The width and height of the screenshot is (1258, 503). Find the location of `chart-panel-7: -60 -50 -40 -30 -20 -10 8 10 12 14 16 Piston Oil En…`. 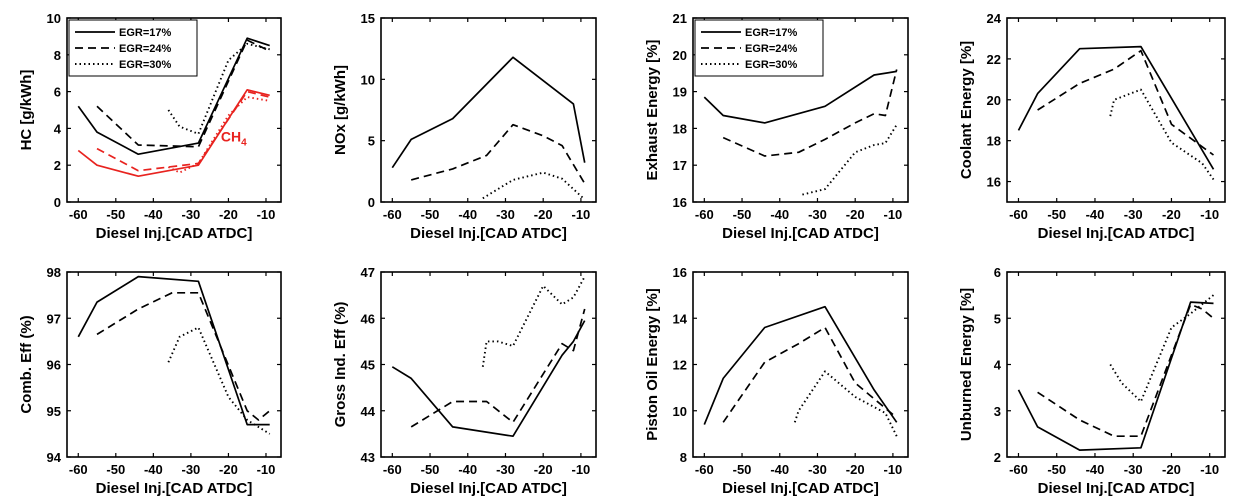

chart-panel-7: -60 -50 -40 -30 -20 -10 8 10 12 14 16 Piston Oil En… is located at coordinates (776, 381).